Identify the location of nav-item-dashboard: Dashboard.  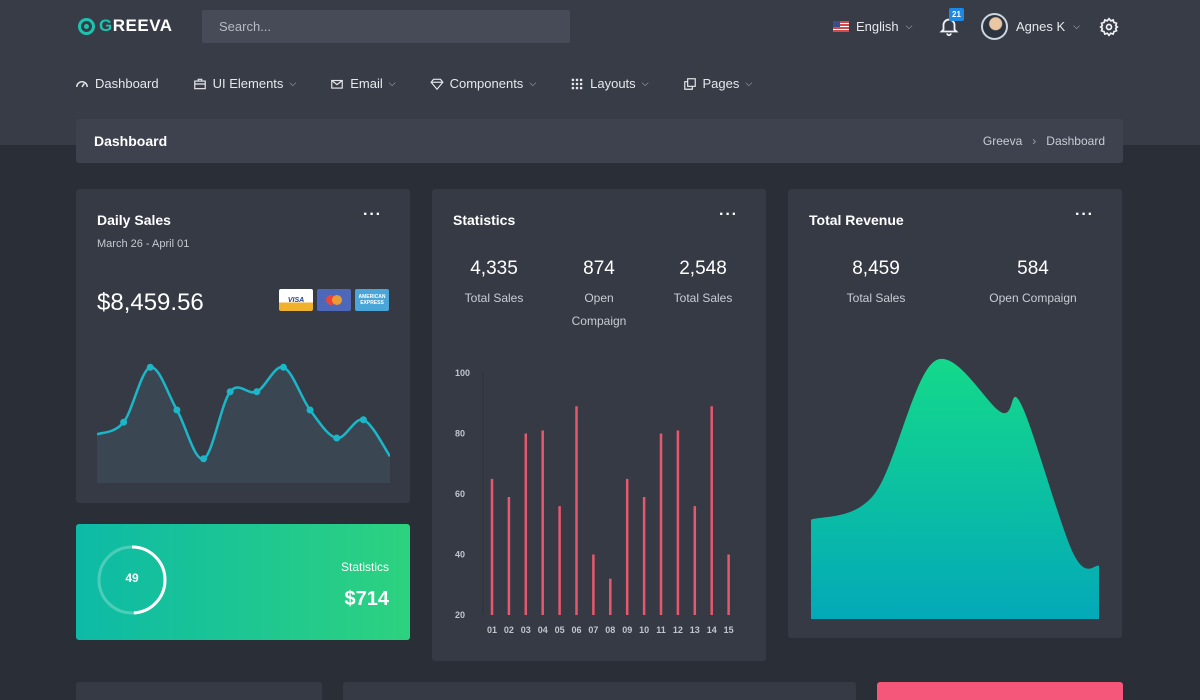
(117, 83).